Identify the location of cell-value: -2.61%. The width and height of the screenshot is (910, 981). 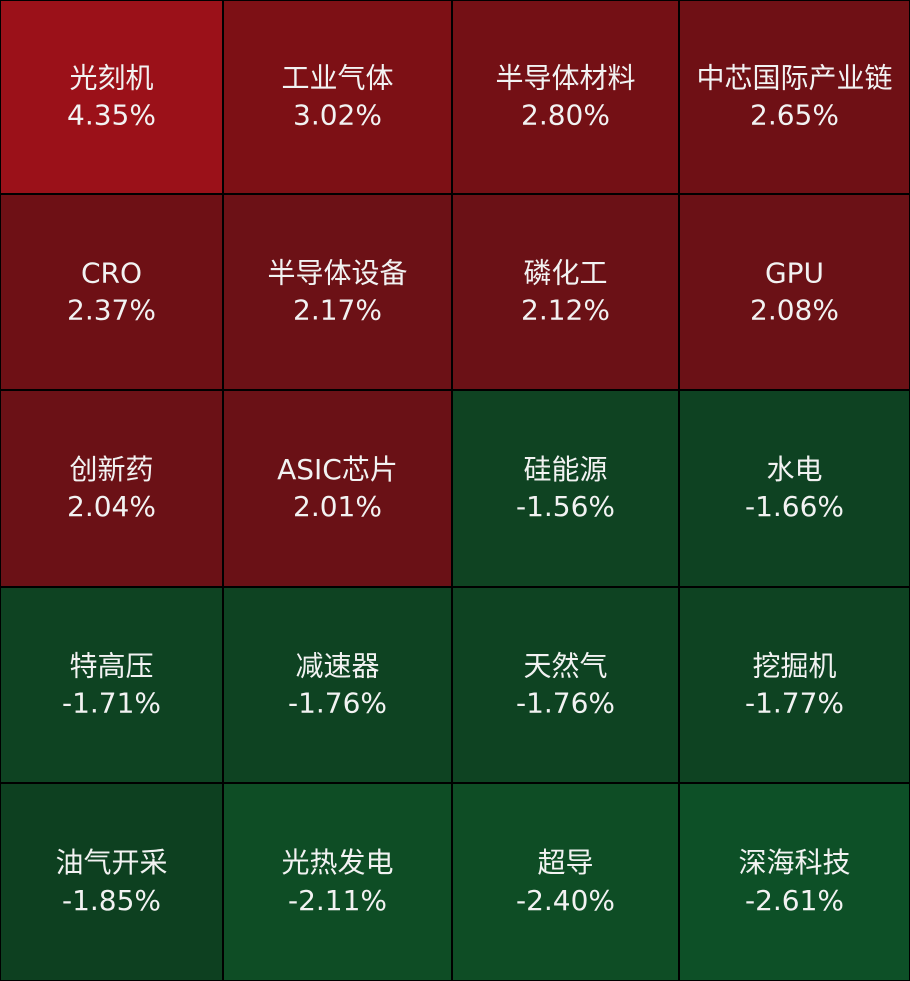
(794, 900).